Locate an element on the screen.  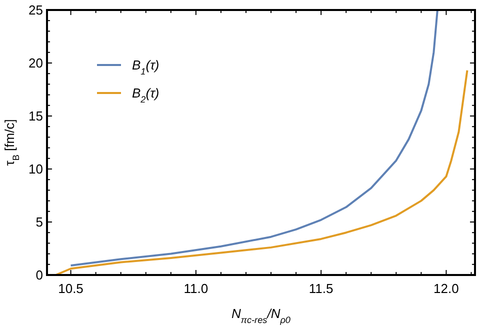
legend-label: B$_{1}$(τ) is located at coordinates (146, 67).